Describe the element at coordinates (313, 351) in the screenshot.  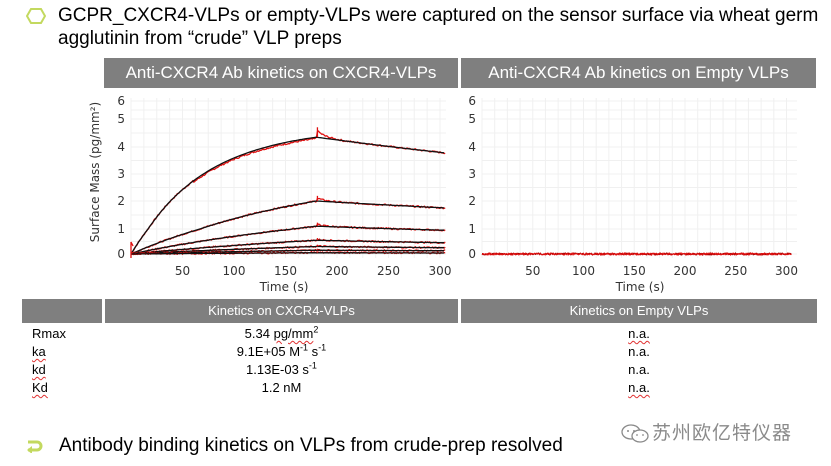
I see `value-unit: s` at that location.